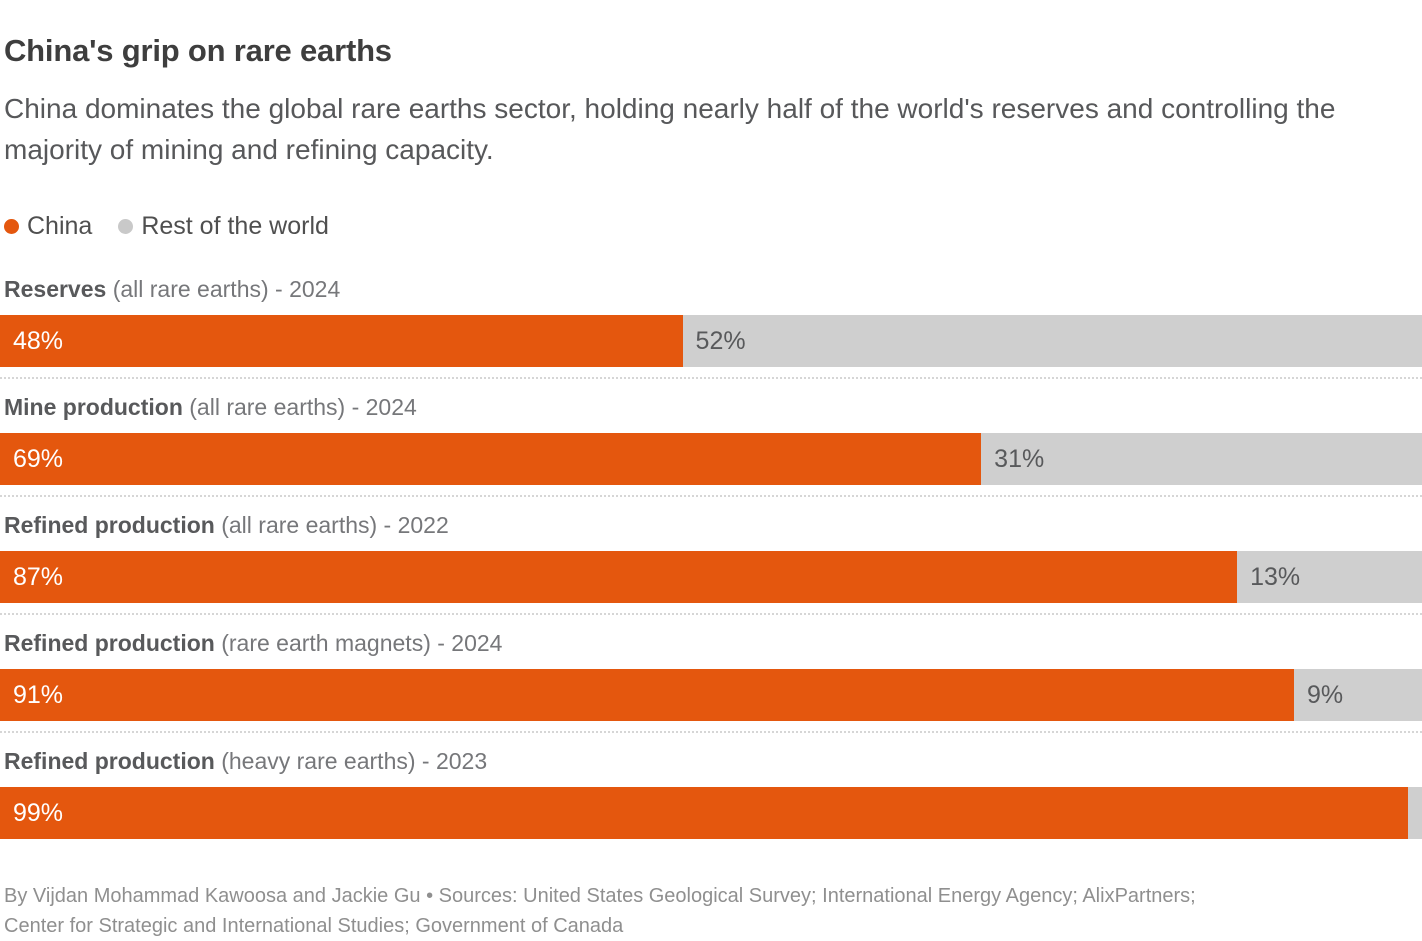 This screenshot has width=1422, height=941. Describe the element at coordinates (341, 341) in the screenshot. I see `bar-segment-china: 48%` at that location.